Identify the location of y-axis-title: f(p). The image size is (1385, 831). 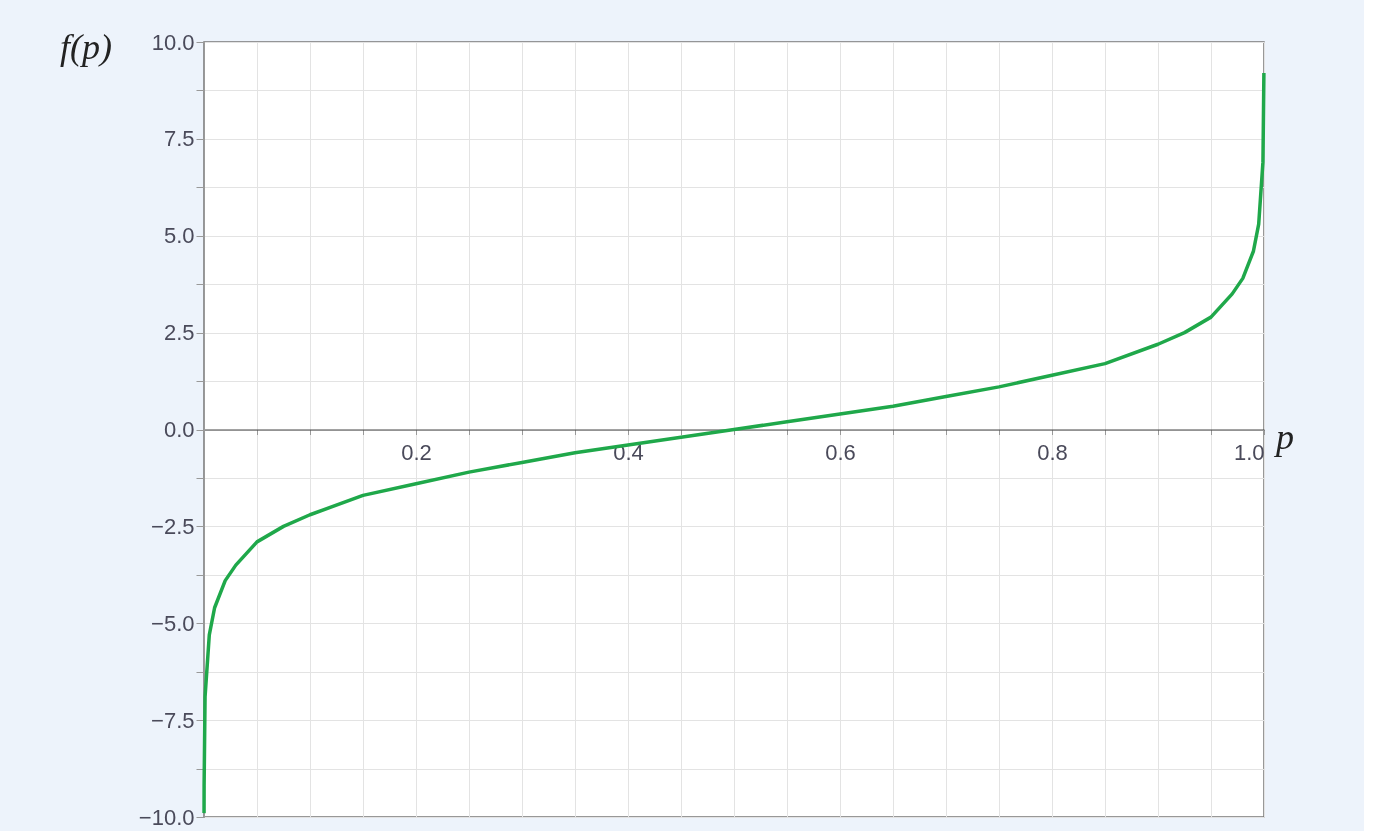
(86, 47).